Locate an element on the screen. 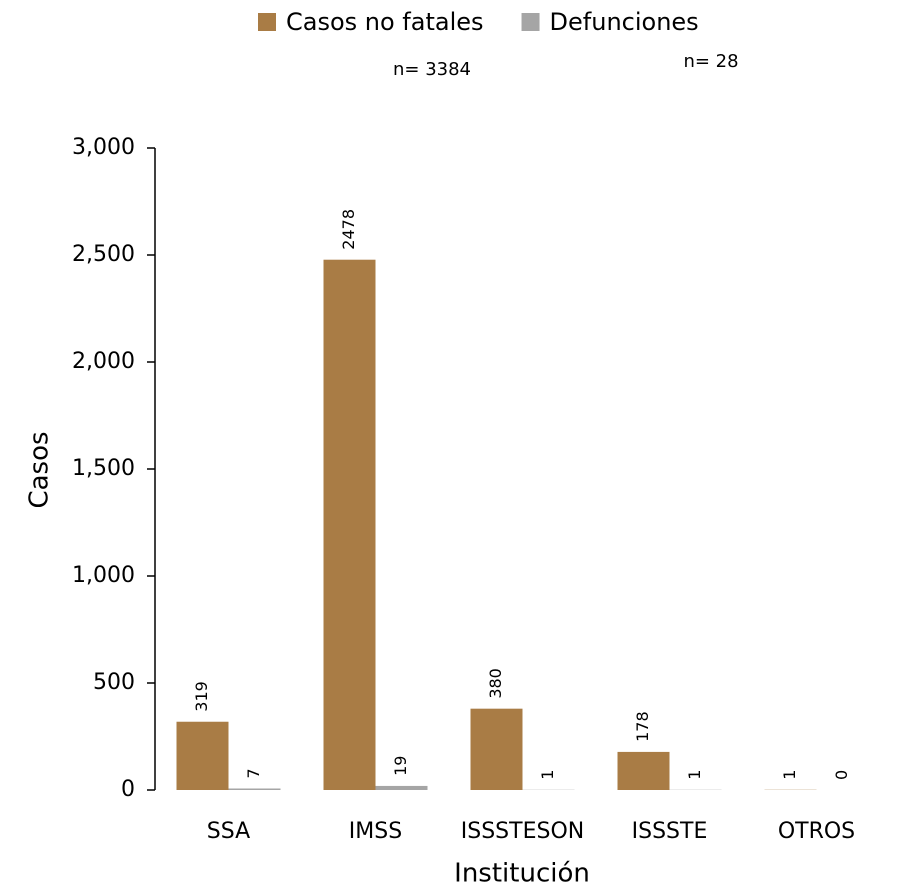 This screenshot has height=890, width=897. data-label: 7 is located at coordinates (253, 773).